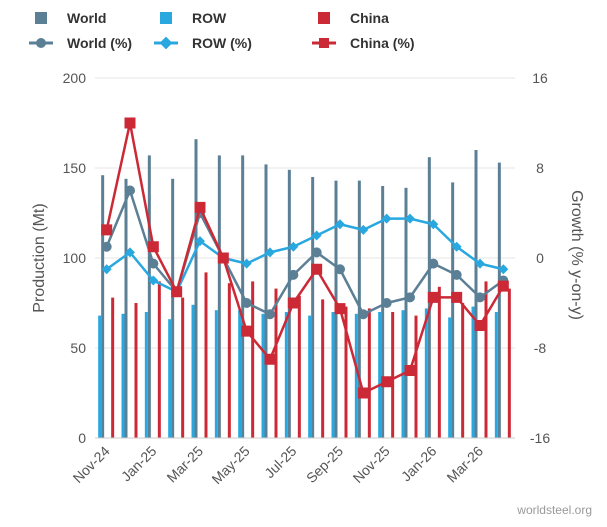 This screenshot has height=527, width=607. Describe the element at coordinates (41, 43) in the screenshot. I see `legend-marker-circle` at that location.